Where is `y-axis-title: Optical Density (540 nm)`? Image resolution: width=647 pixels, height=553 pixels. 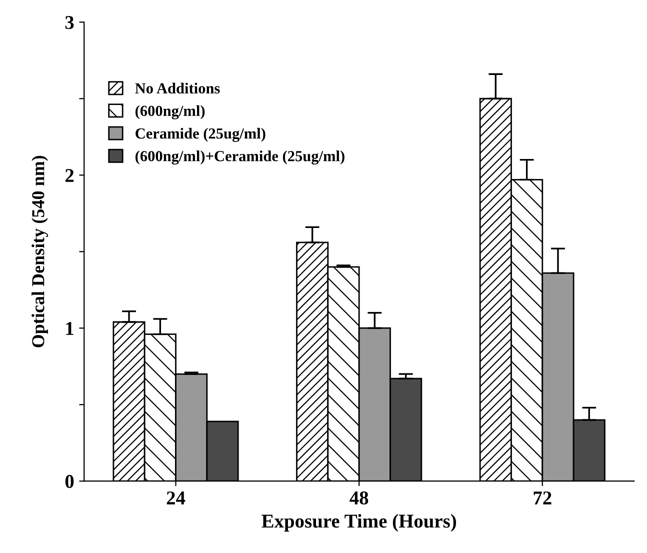
y-axis-title: Optical Density (540 nm) is located at coordinates (40, 252).